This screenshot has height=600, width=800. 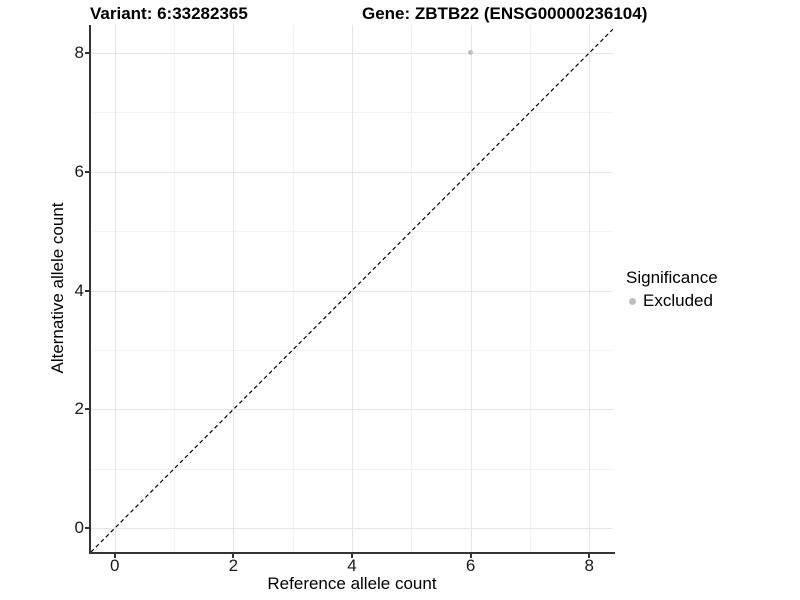 What do you see at coordinates (79, 52) in the screenshot?
I see `y-tick-label: 8` at bounding box center [79, 52].